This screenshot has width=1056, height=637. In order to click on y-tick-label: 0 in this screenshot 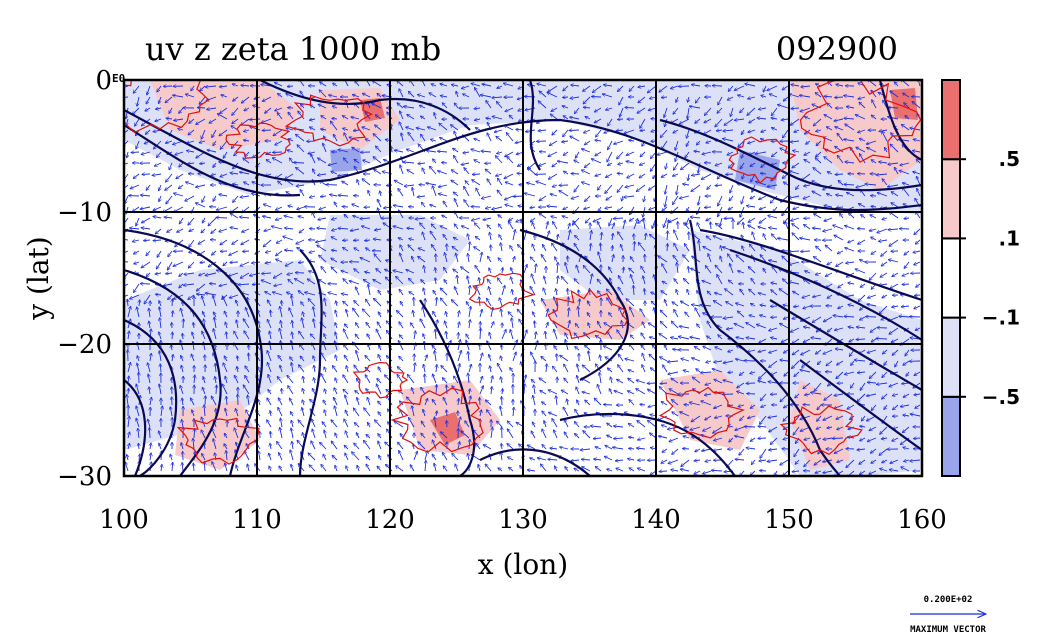, I will do `click(103, 81)`.